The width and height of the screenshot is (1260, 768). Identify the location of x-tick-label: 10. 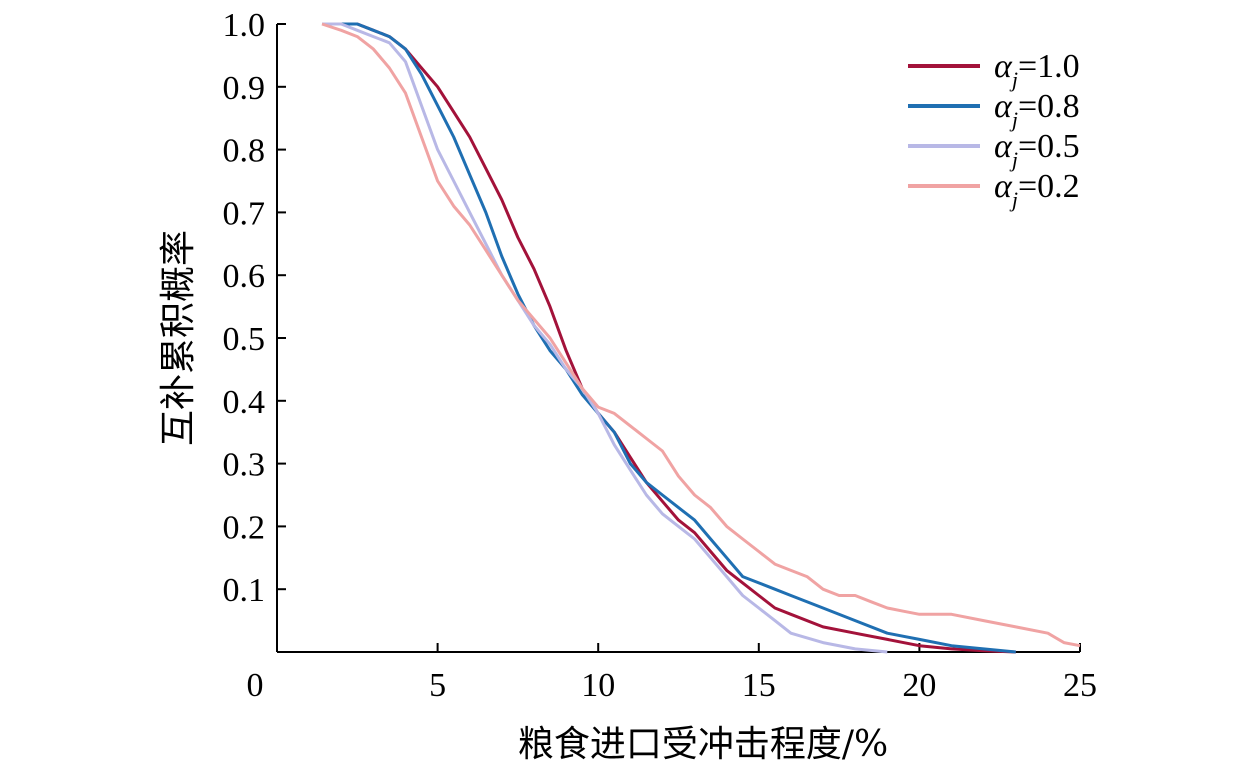
(598, 685).